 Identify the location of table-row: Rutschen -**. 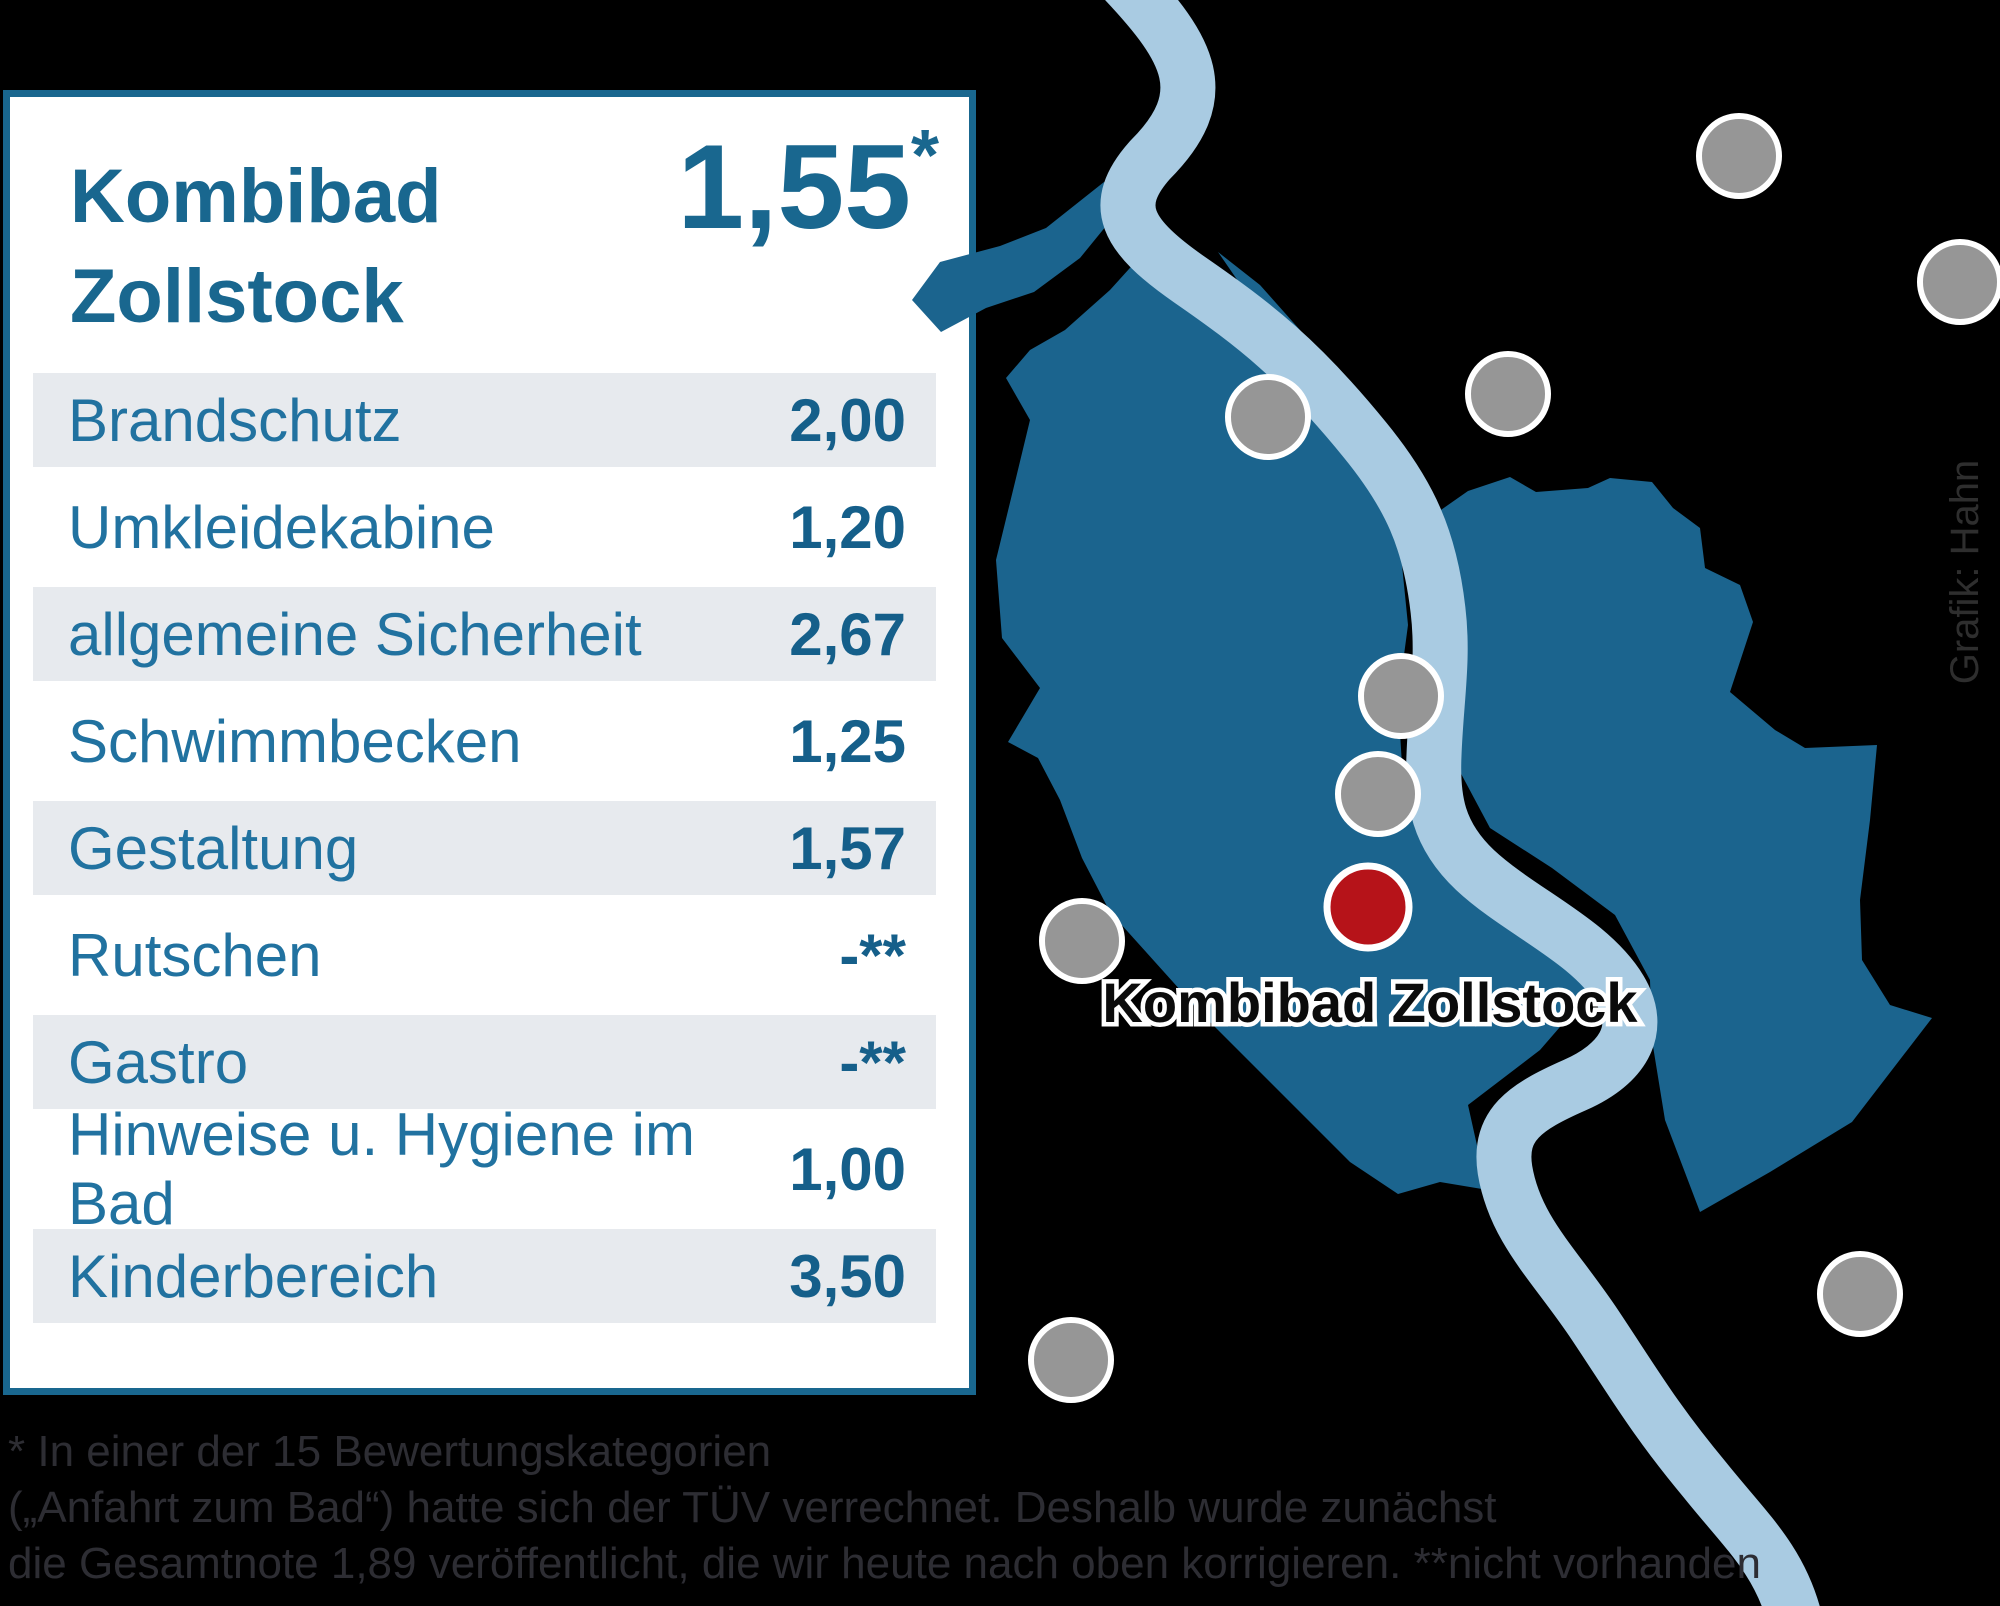
(484, 955).